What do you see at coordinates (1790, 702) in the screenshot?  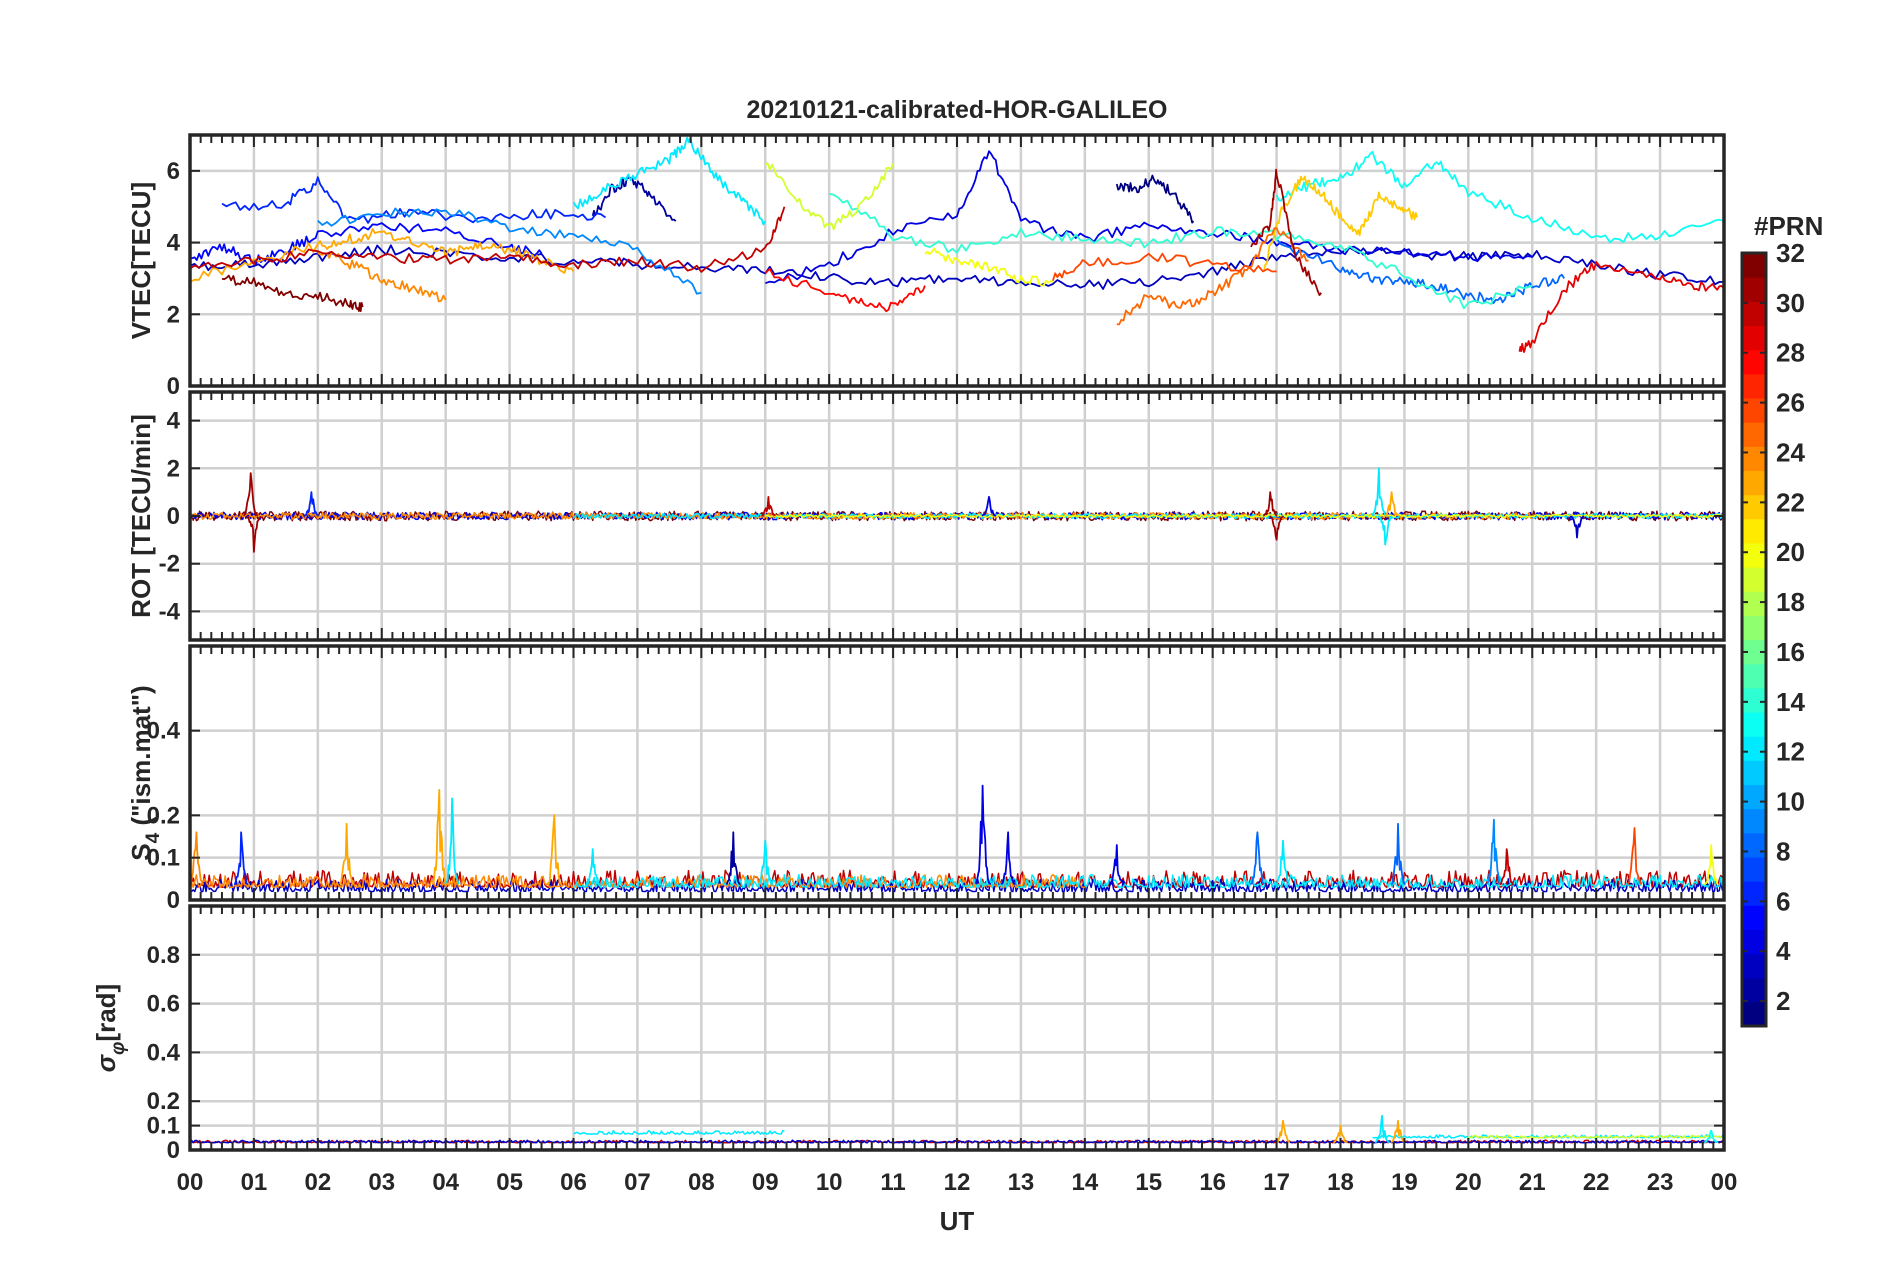 I see `colorbar-tick-label: 14` at bounding box center [1790, 702].